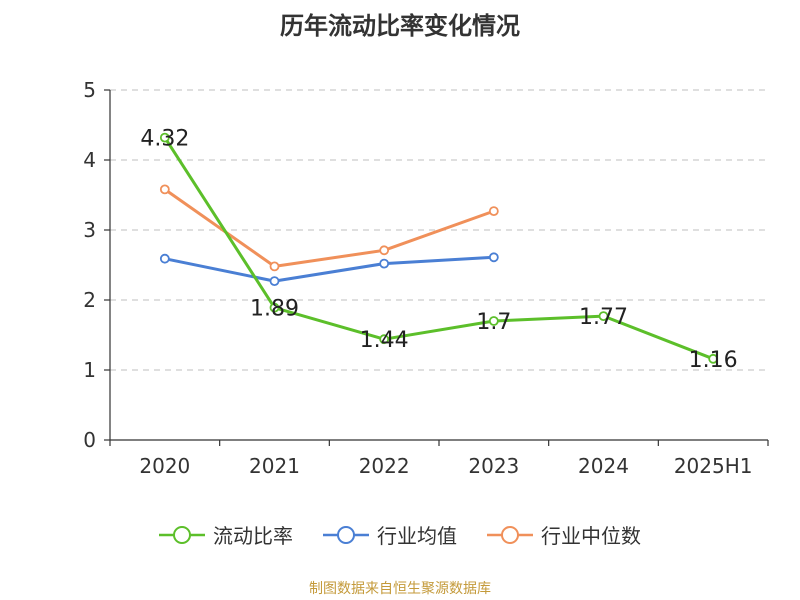 Image resolution: width=800 pixels, height=600 pixels. I want to click on y-tick-label: 0, so click(89, 440).